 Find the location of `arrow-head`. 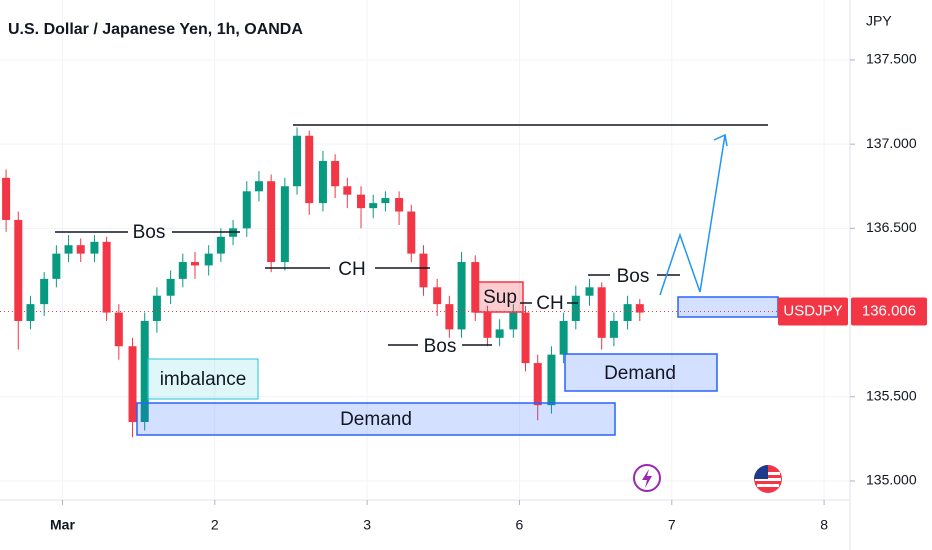

arrow-head is located at coordinates (720, 140).